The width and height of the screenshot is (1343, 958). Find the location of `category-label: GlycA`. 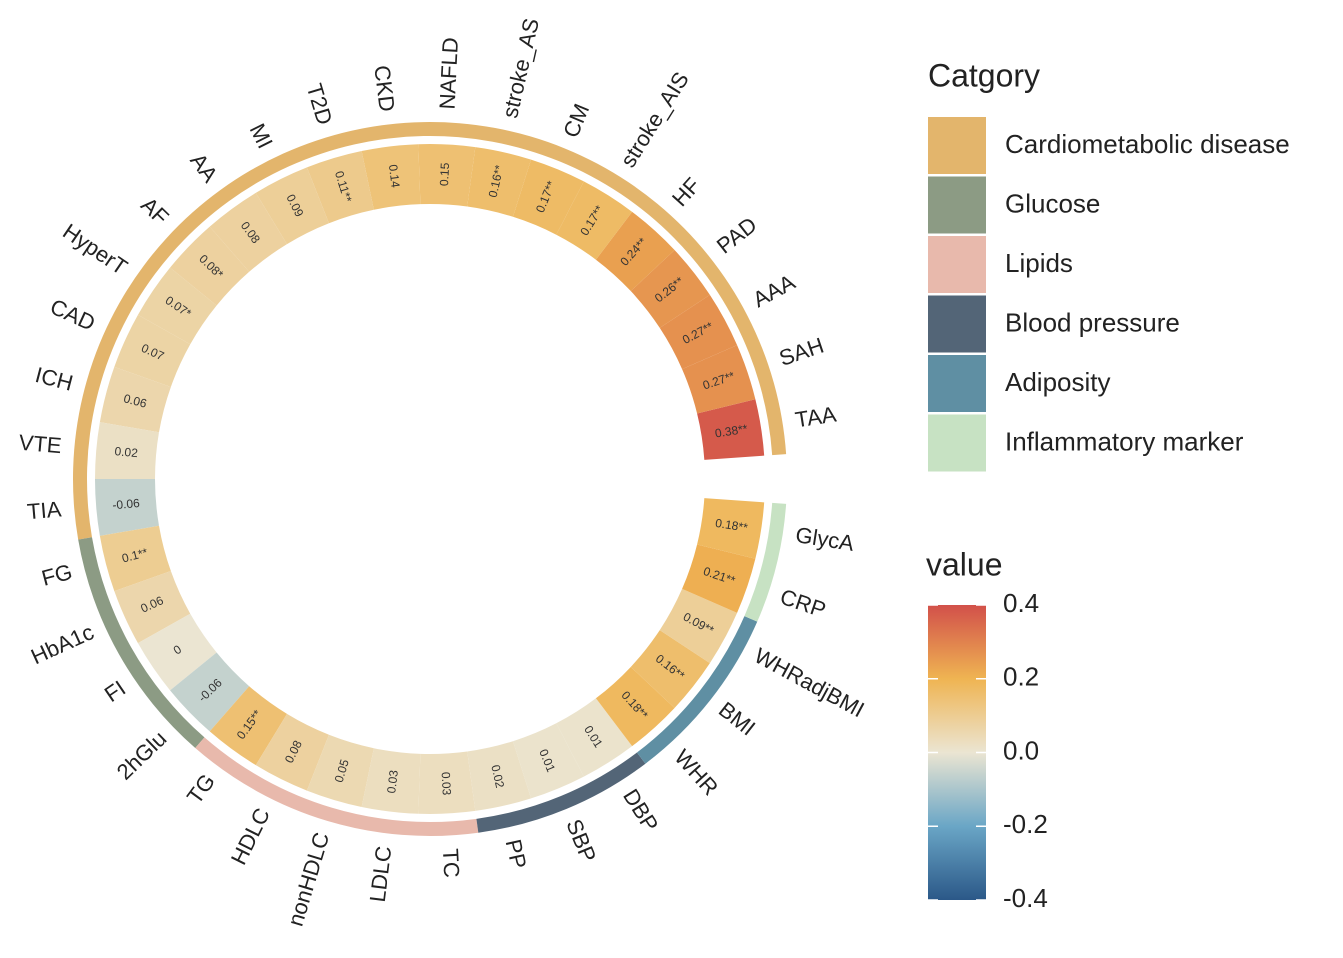

category-label: GlycA is located at coordinates (825, 539).